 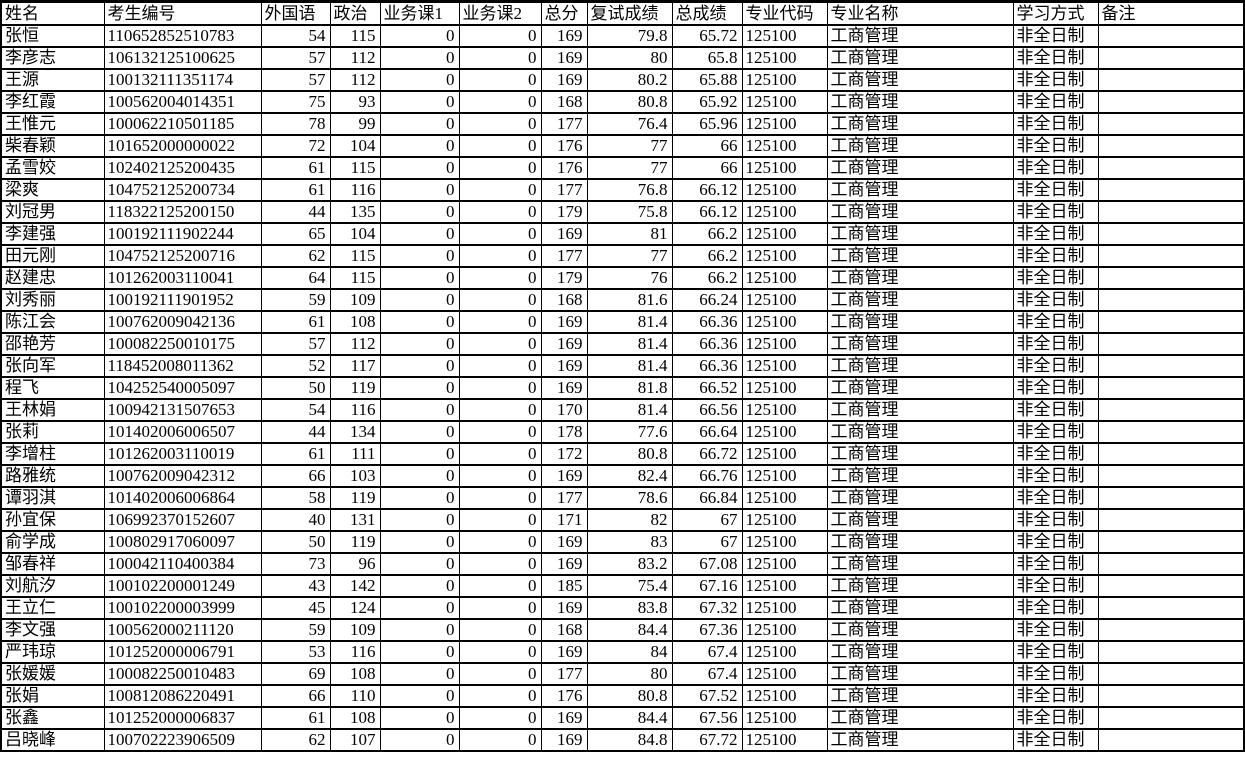 I want to click on cell-candidate_no: 100102200003999, so click(x=182, y=608).